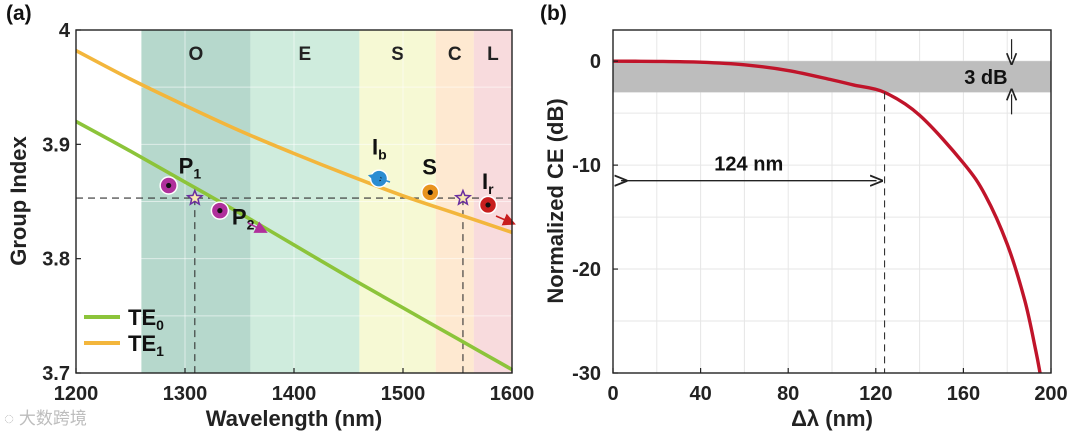 This screenshot has width=1080, height=443. Describe the element at coordinates (294, 394) in the screenshot. I see `x-tick-label: 1400` at that location.